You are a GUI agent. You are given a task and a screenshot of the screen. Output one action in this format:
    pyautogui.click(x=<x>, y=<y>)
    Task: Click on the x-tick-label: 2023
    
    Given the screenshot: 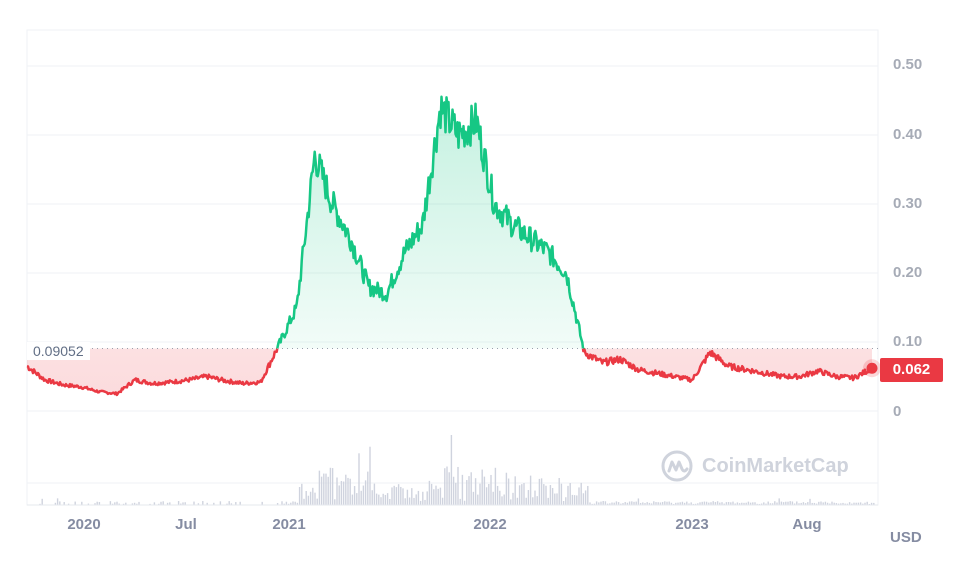 What is the action you would take?
    pyautogui.click(x=692, y=524)
    